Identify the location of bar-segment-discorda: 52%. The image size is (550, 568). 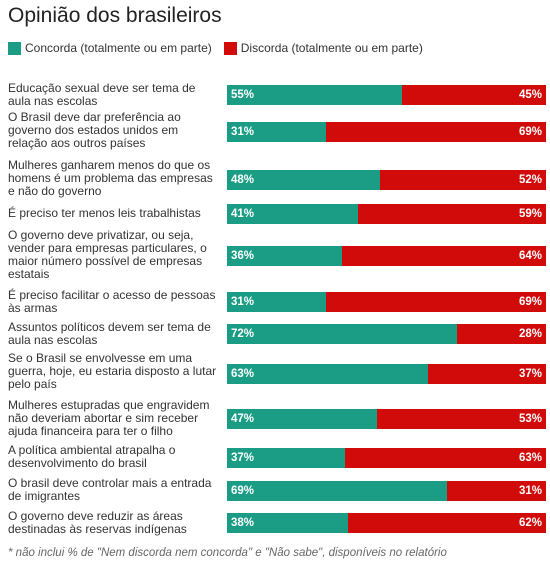
(463, 180).